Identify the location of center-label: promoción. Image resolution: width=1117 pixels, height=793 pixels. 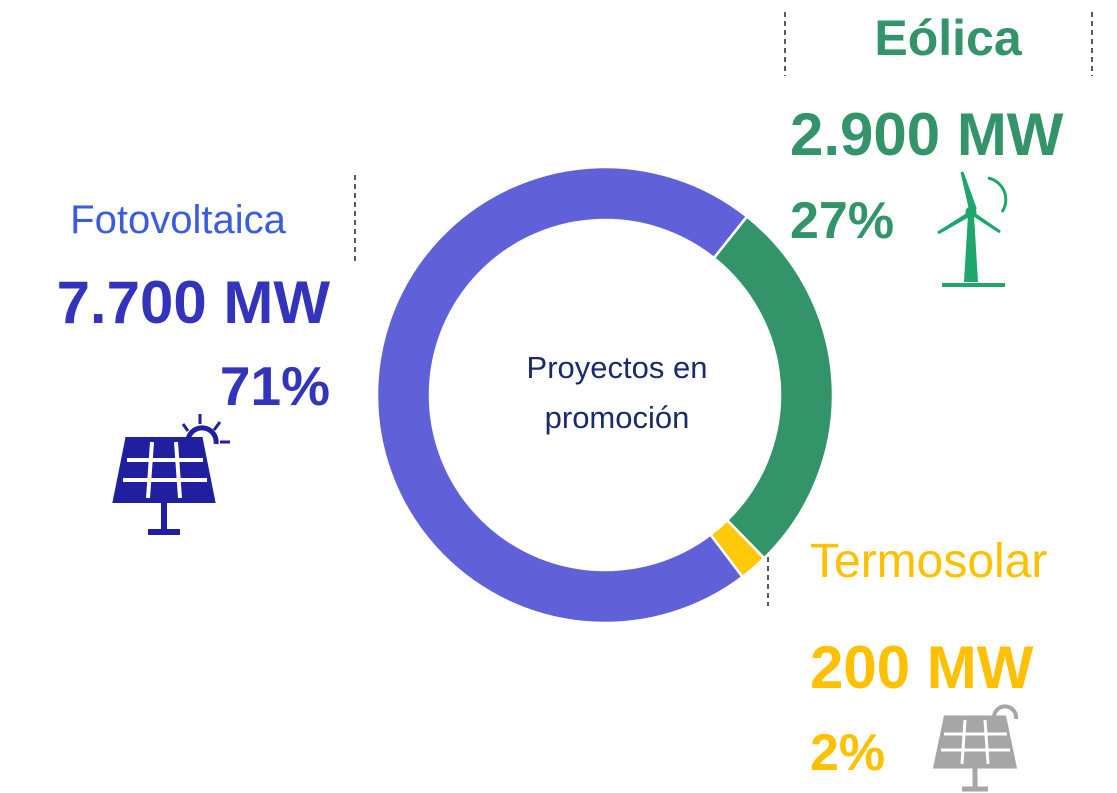
(617, 417).